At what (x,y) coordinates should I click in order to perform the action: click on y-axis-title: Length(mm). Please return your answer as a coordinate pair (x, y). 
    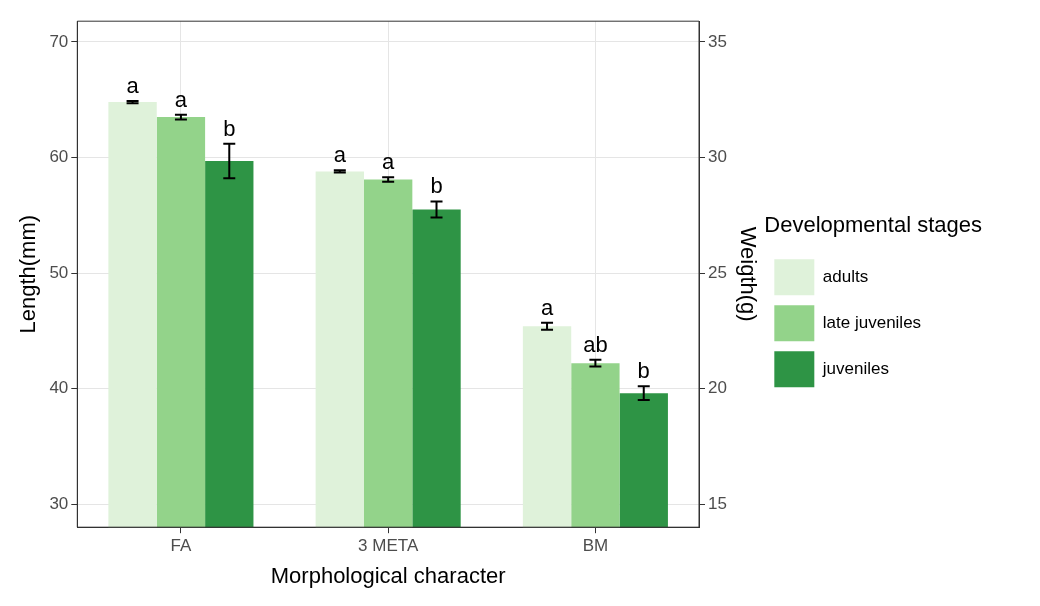
    Looking at the image, I should click on (28, 274).